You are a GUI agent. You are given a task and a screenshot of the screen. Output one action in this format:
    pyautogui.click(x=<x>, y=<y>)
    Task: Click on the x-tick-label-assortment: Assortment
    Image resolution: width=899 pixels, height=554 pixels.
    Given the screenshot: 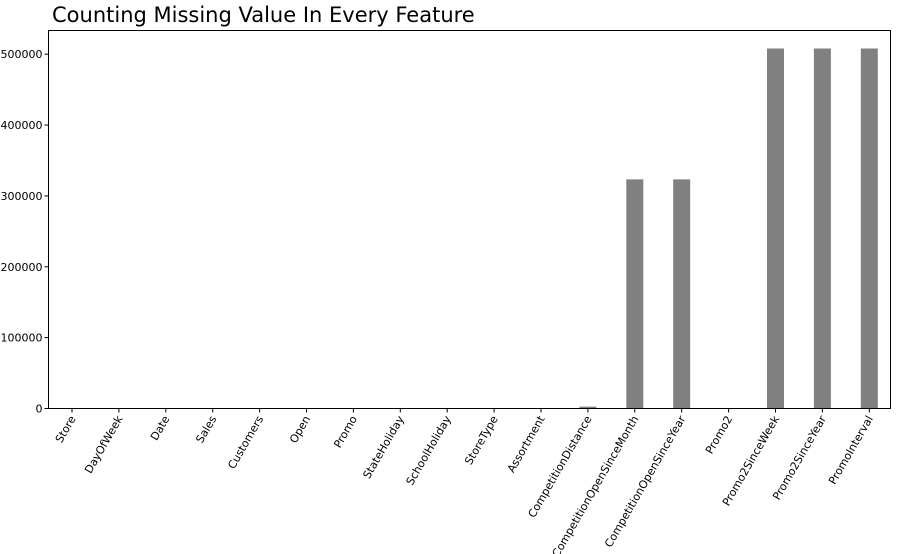 What is the action you would take?
    pyautogui.click(x=526, y=444)
    